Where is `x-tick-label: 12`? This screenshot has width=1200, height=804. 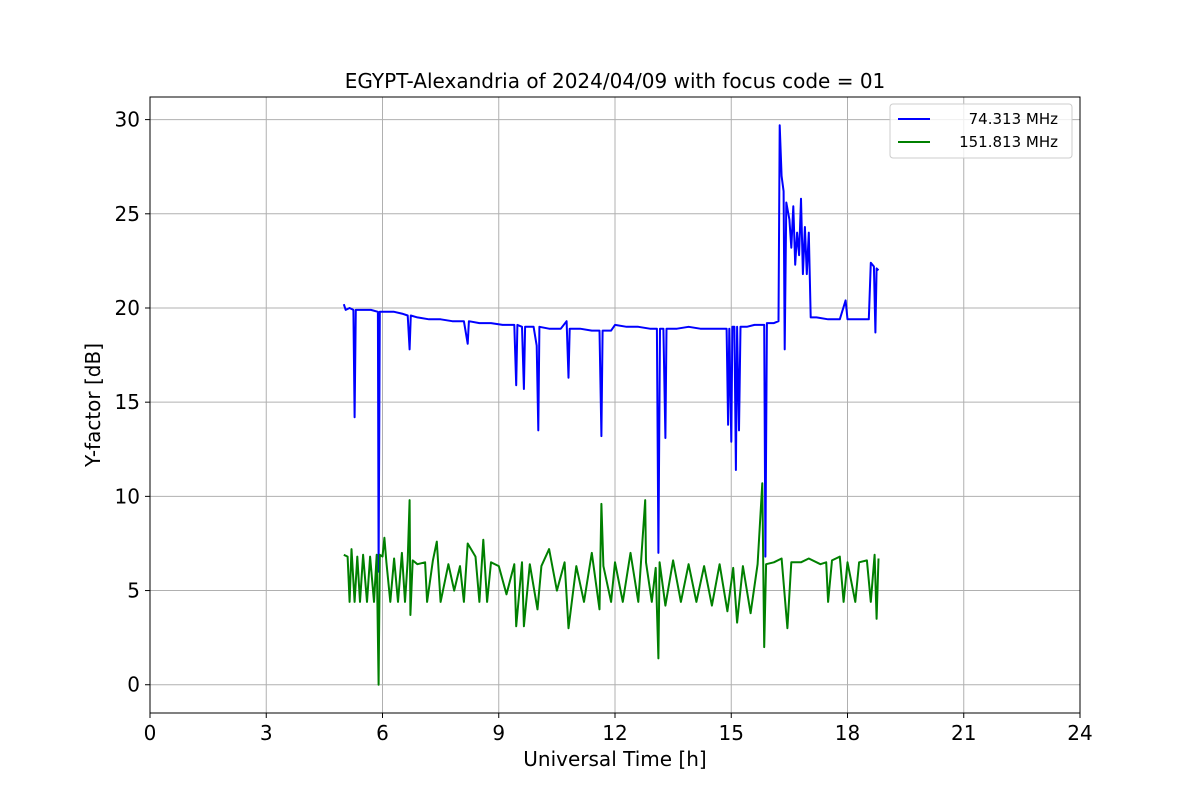
x-tick-label: 12 is located at coordinates (614, 733).